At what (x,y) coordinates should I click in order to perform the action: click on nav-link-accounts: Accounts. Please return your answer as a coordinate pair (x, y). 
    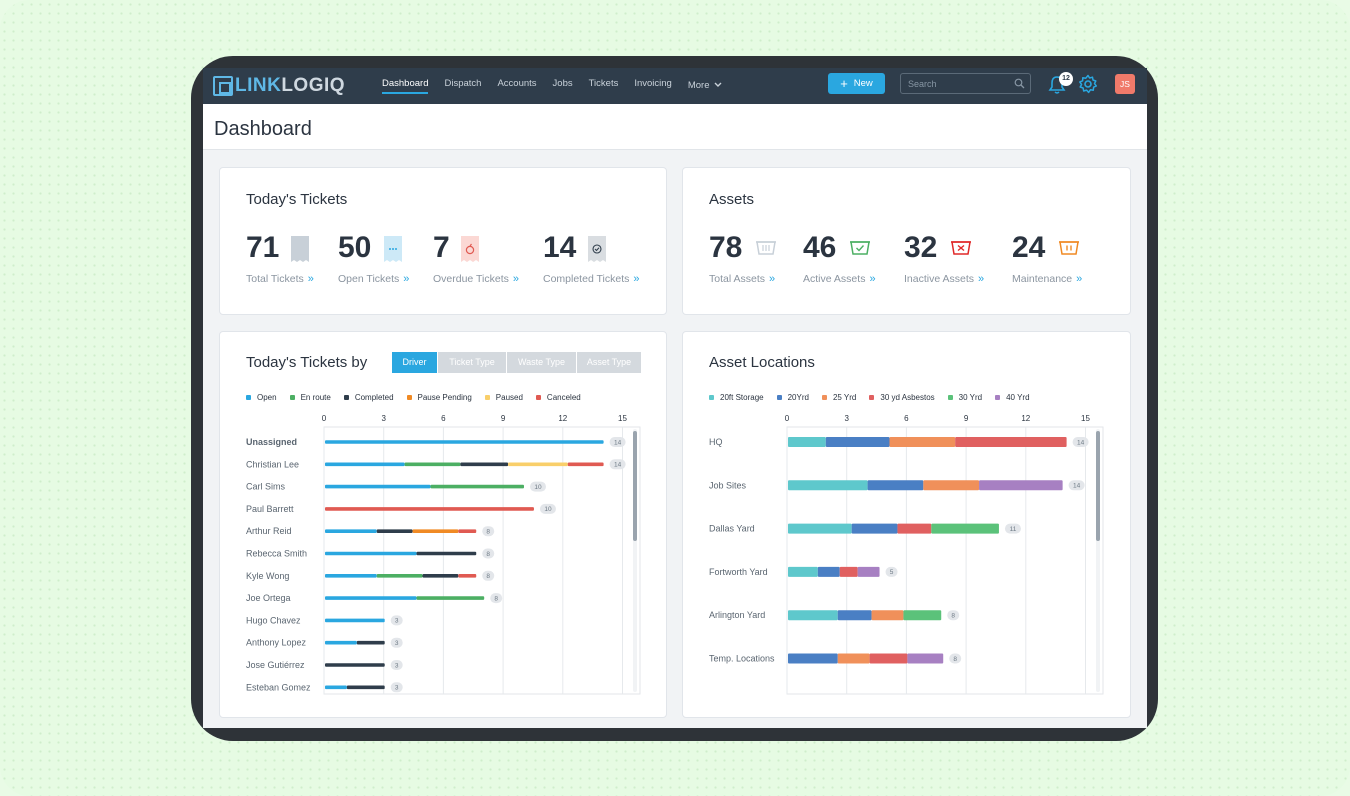
    Looking at the image, I should click on (517, 83).